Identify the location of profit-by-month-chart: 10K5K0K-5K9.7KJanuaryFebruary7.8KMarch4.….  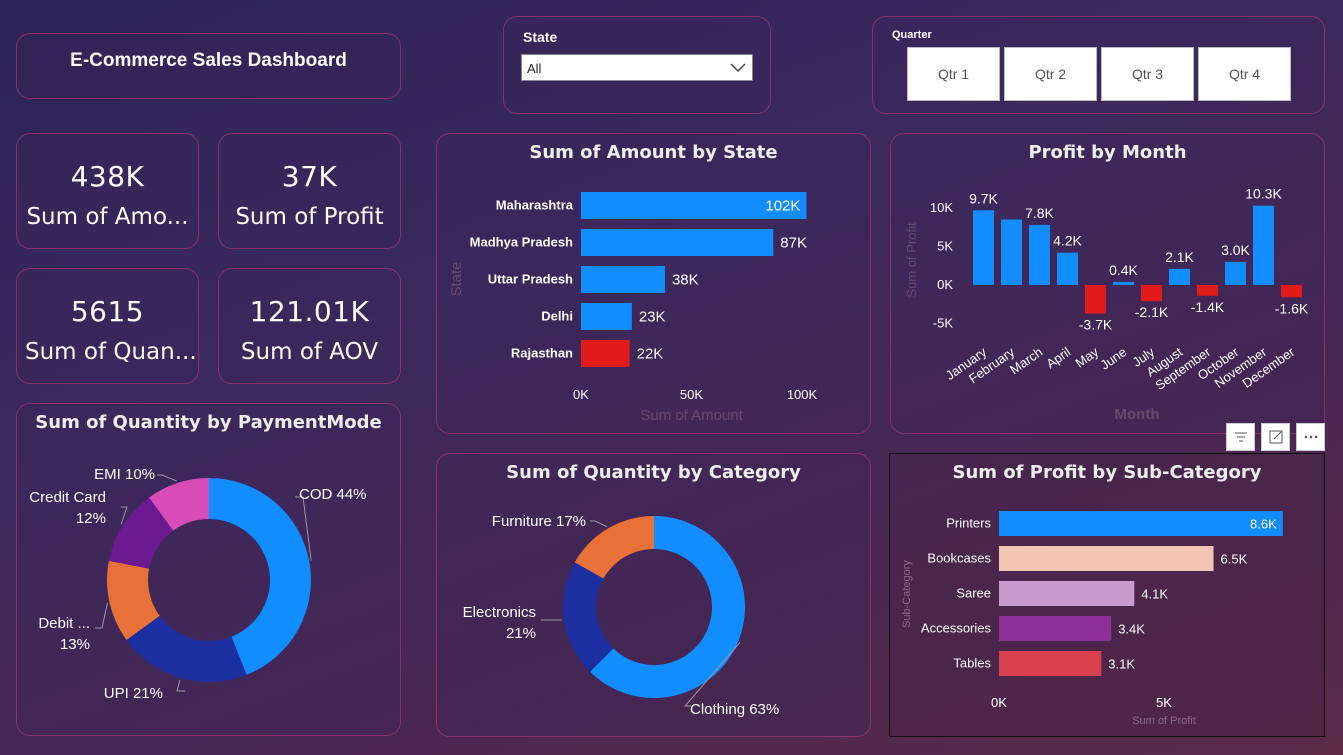
(1106, 304).